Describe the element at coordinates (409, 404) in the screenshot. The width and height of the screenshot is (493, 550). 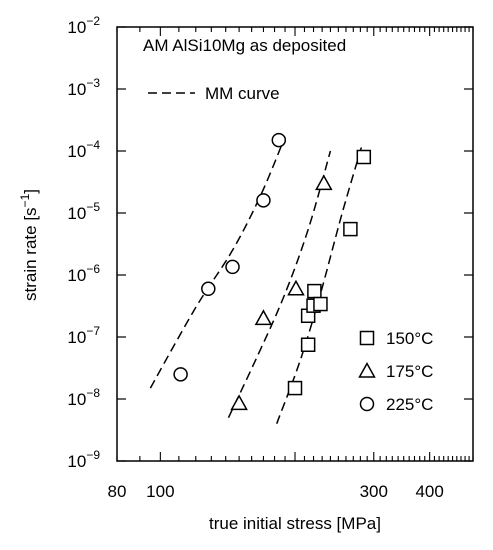
I see `legend-label: 225°C` at that location.